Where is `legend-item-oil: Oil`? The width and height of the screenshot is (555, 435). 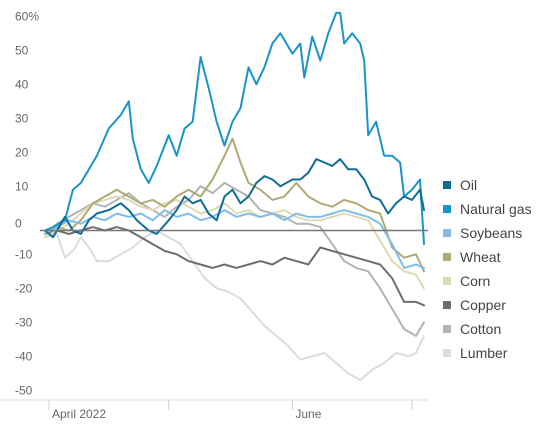 legend-item-oil: Oil is located at coordinates (460, 185).